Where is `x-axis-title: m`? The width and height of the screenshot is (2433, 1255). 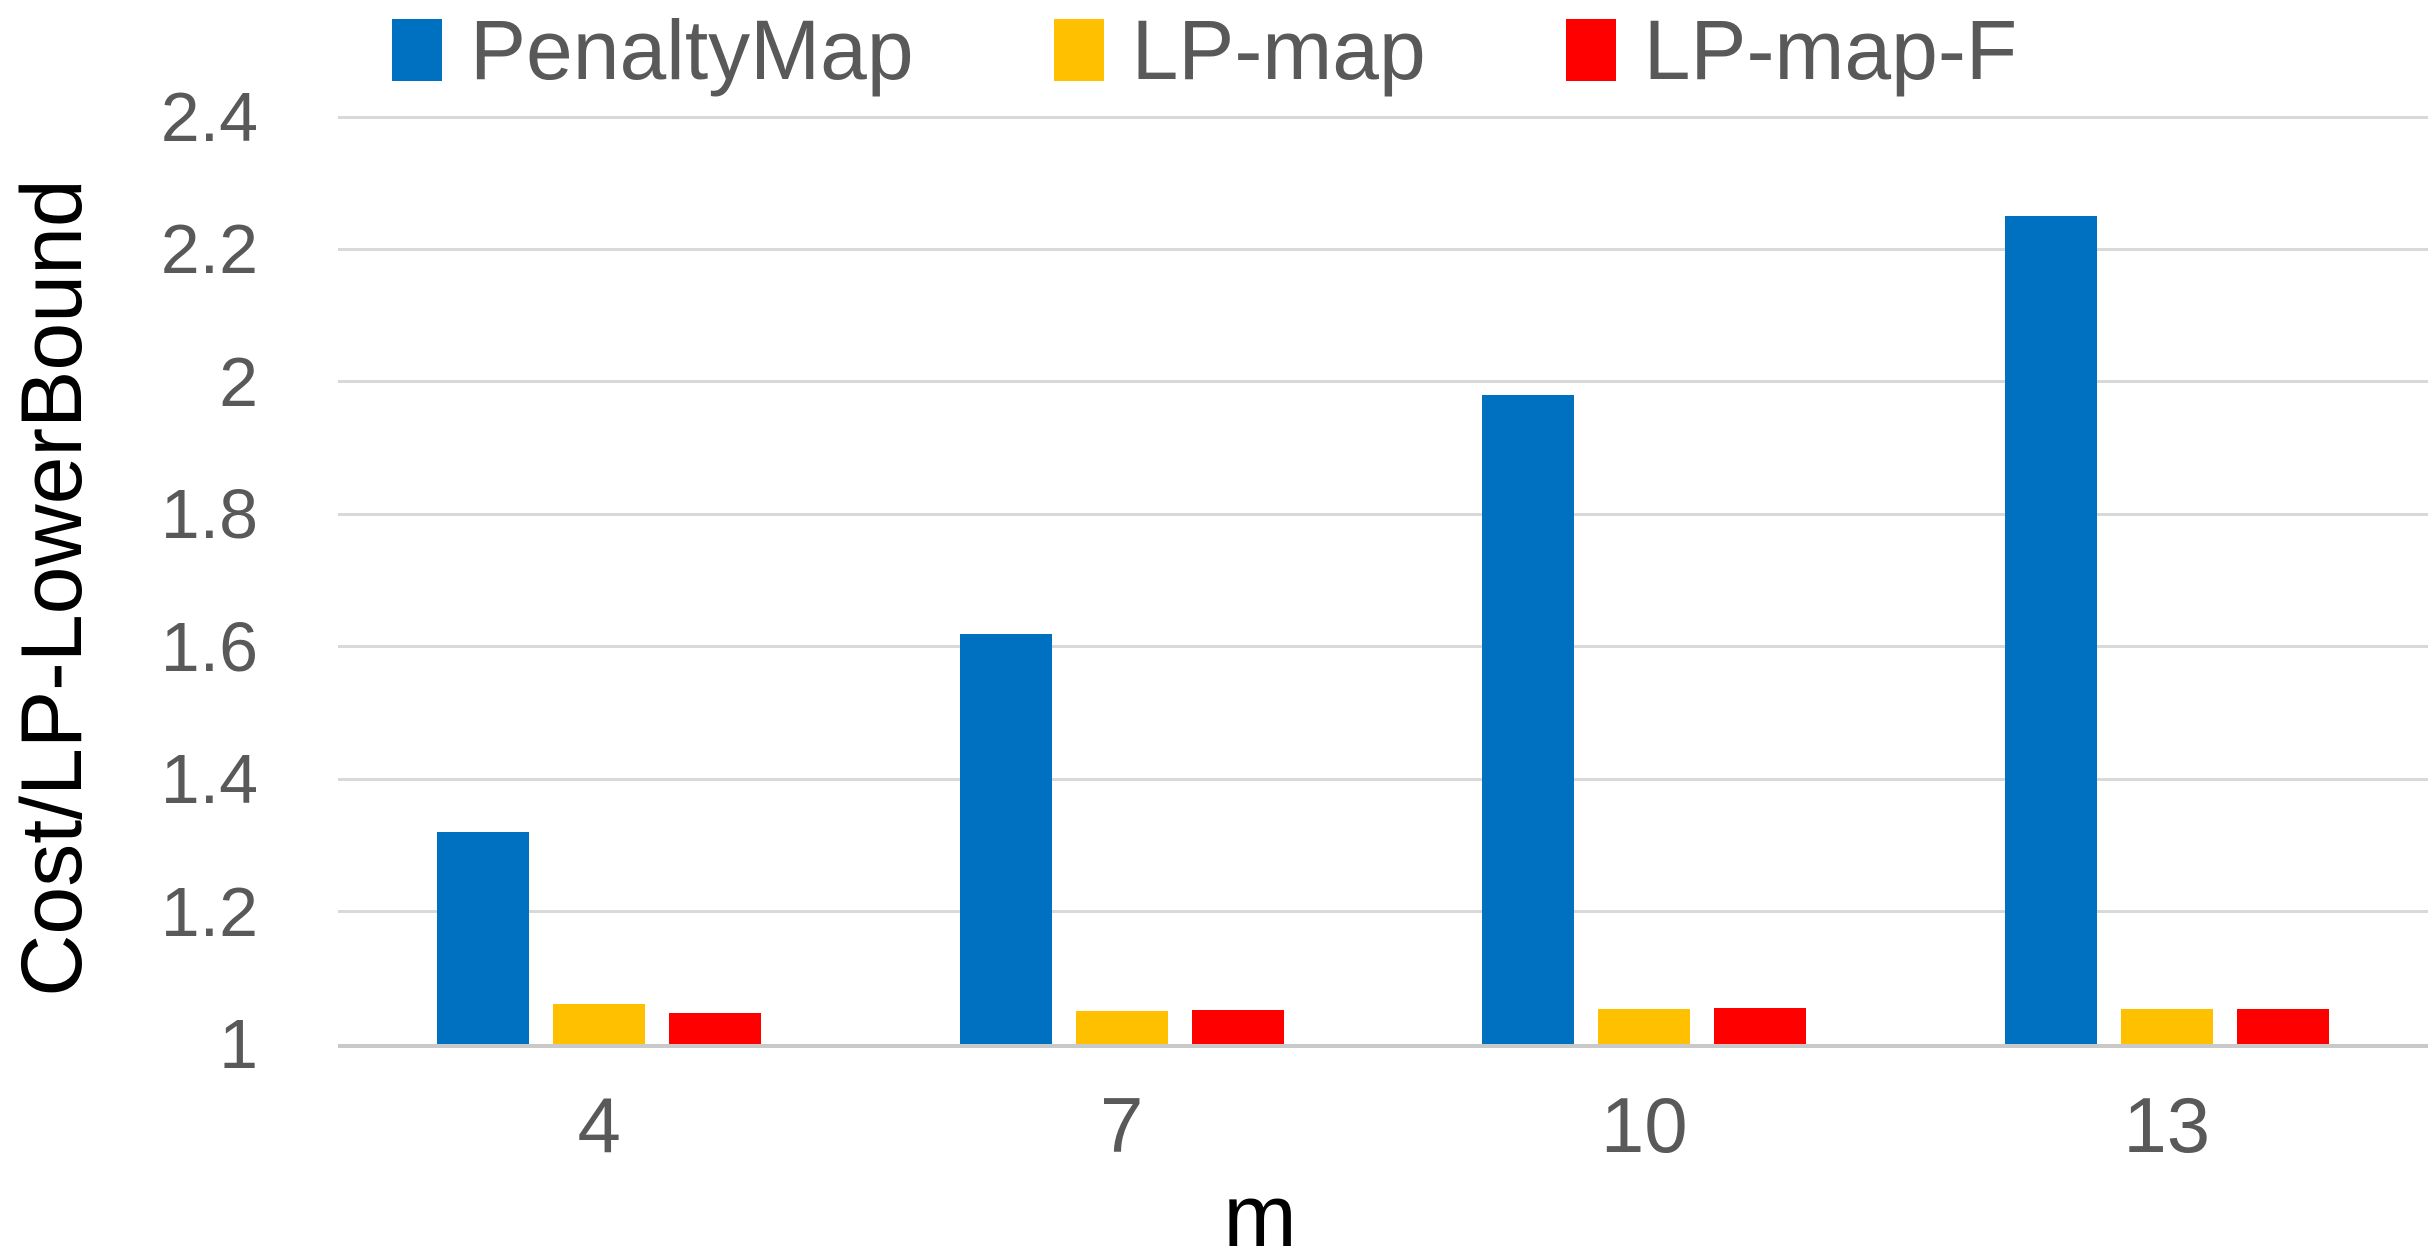
x-axis-title: m is located at coordinates (1260, 1210).